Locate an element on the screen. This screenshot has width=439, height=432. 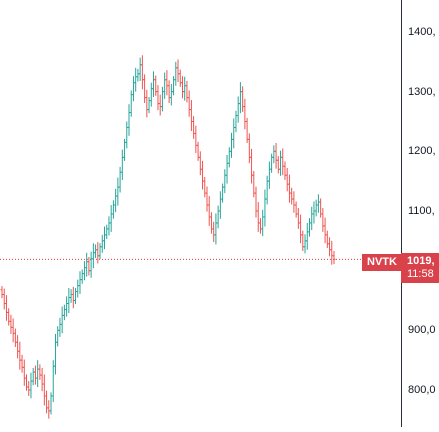
y-tick-label: 1200, is located at coordinates (422, 151).